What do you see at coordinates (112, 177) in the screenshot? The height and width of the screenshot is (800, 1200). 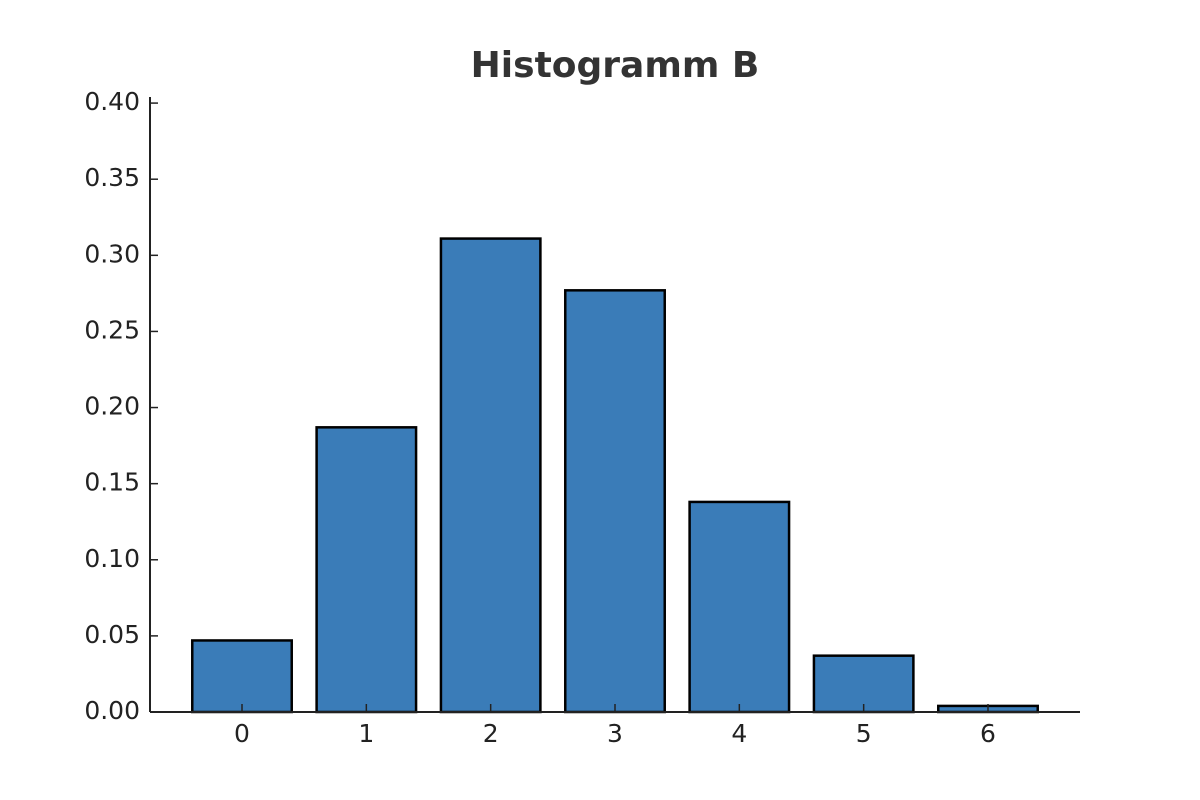 I see `y-tick-label: 0.35` at bounding box center [112, 177].